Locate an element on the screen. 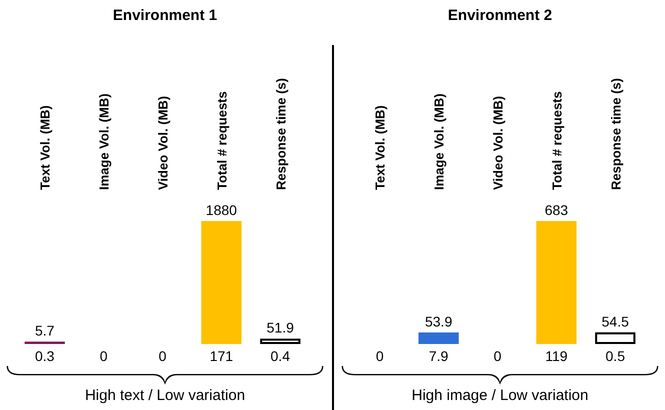 The height and width of the screenshot is (410, 665). text: 0.4 is located at coordinates (280, 356).